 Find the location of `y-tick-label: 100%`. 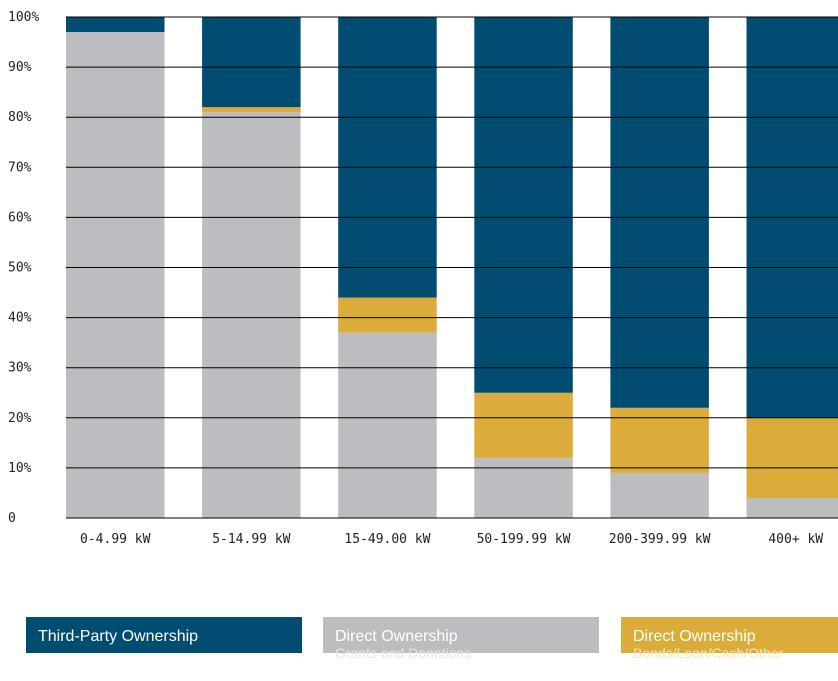

y-tick-label: 100% is located at coordinates (23, 17).